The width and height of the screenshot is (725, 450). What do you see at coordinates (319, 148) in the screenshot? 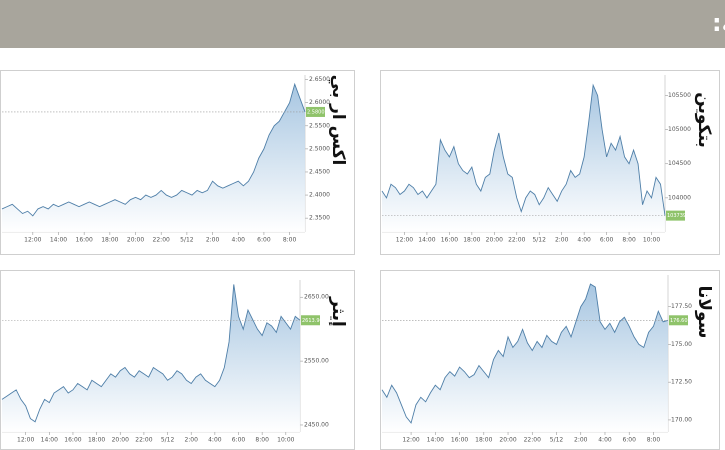
I see `y-tick-label: 2.5000` at bounding box center [319, 148].